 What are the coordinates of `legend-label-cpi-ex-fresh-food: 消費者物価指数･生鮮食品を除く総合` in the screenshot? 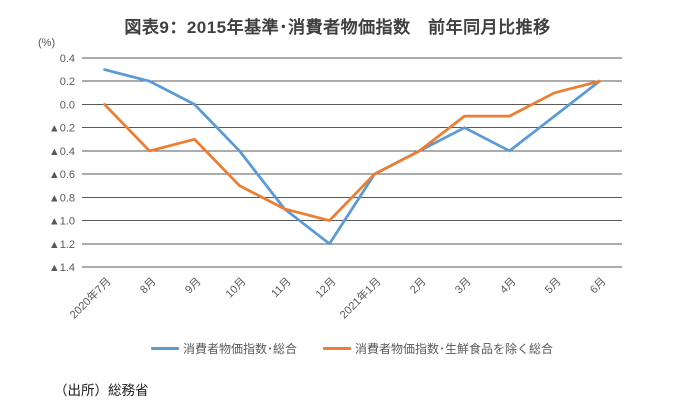 It's located at (454, 349).